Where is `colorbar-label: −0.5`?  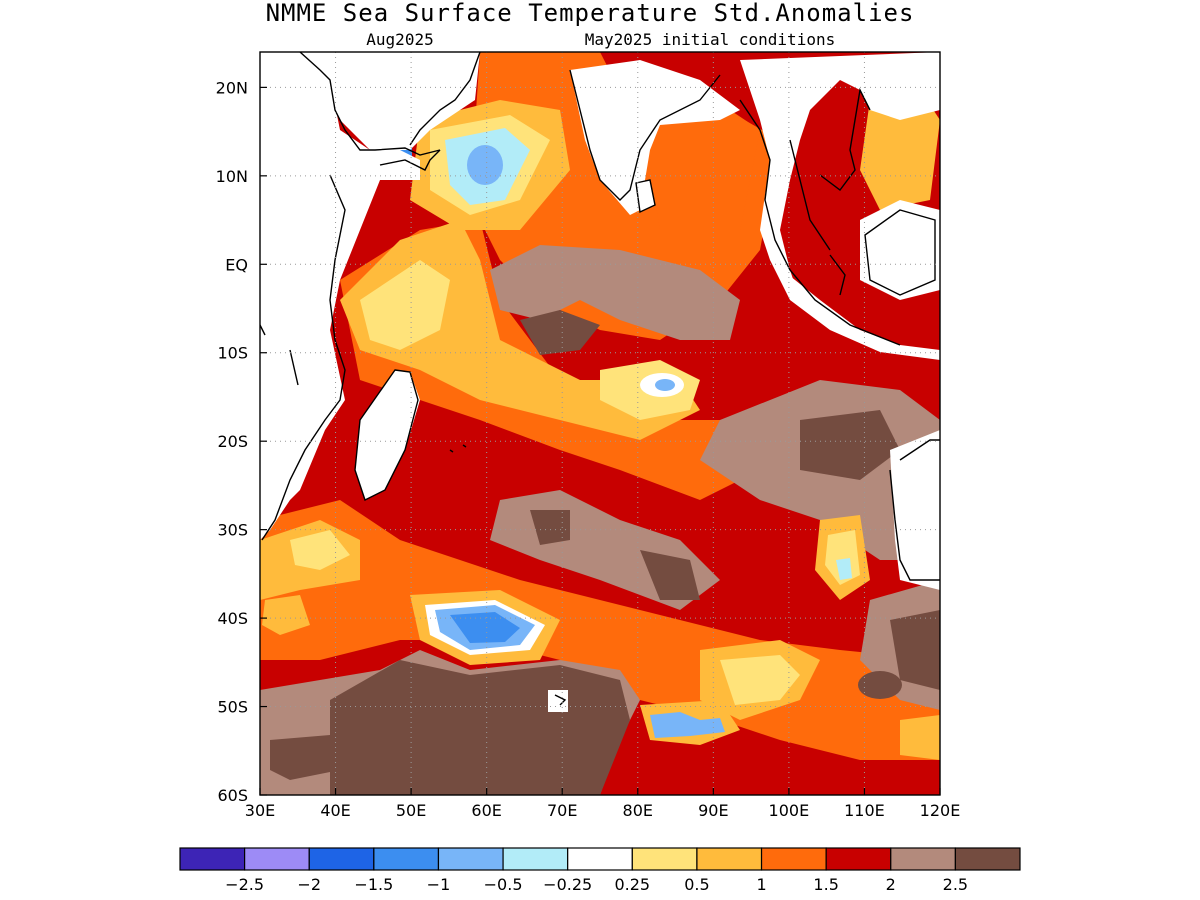
colorbar-label: −0.5 is located at coordinates (503, 884).